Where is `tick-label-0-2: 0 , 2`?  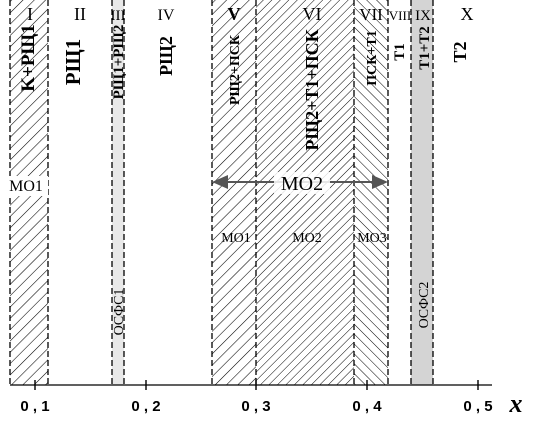
tick-label-0-2: 0 , 2 is located at coordinates (145, 406).